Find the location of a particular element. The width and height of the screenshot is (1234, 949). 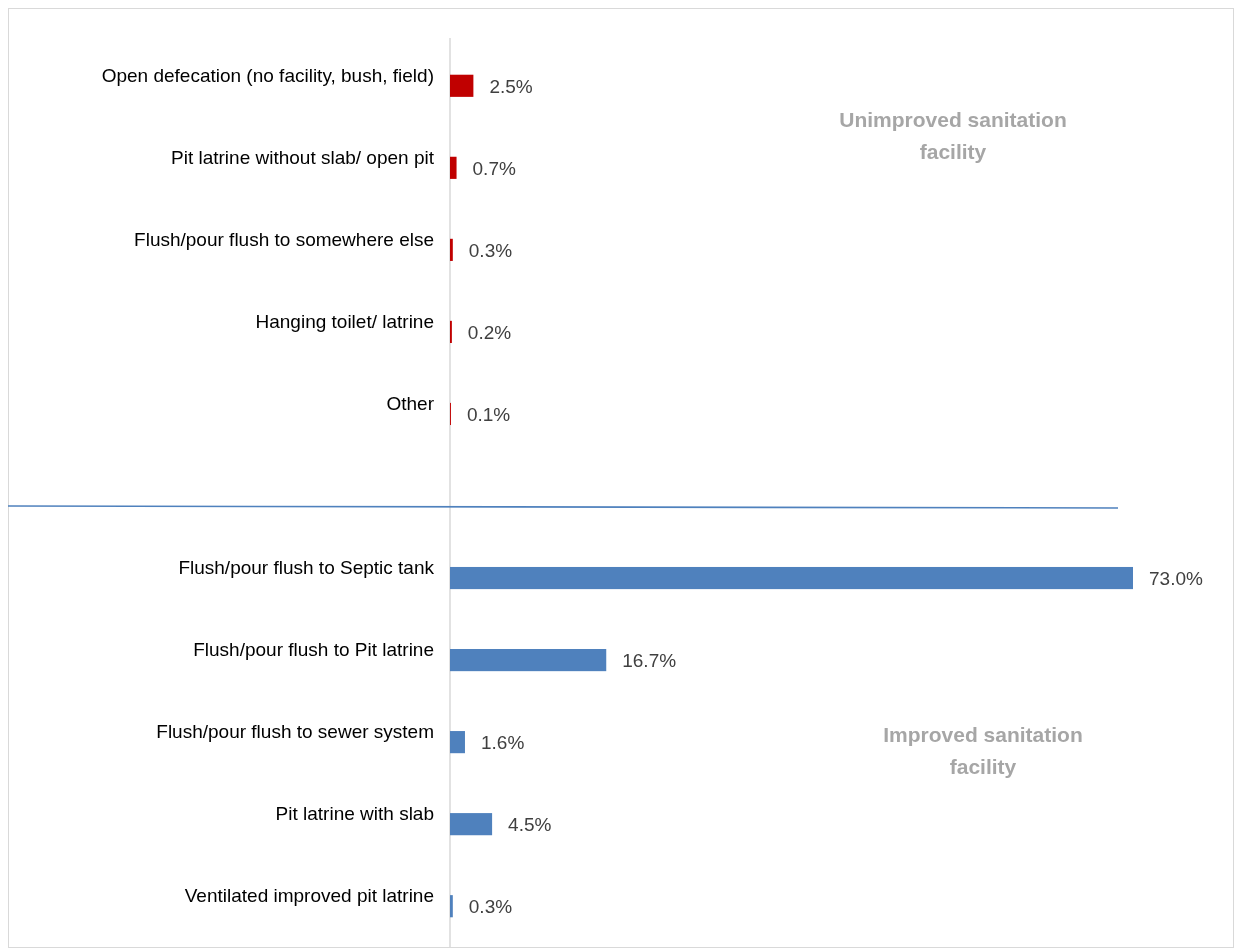

data-label: 1.6% is located at coordinates (502, 743).